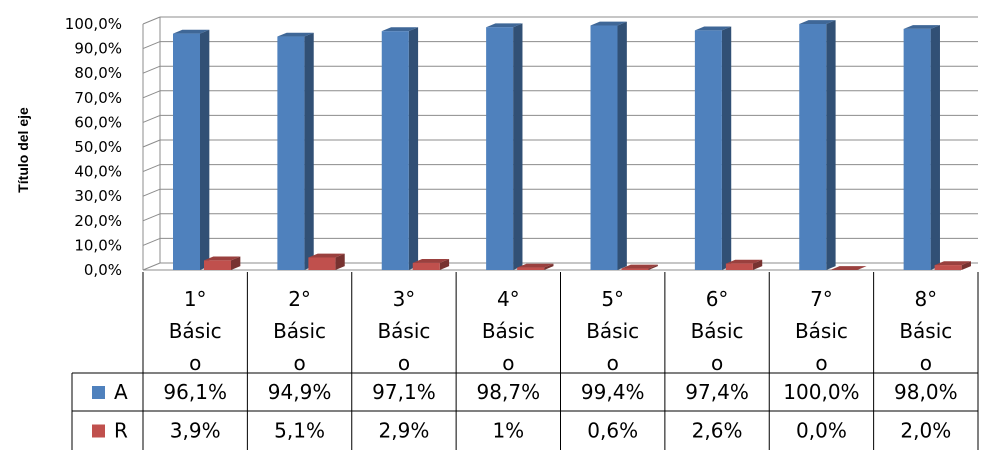  Describe the element at coordinates (98, 49) in the screenshot. I see `y-tick-label: 90,0%` at that location.